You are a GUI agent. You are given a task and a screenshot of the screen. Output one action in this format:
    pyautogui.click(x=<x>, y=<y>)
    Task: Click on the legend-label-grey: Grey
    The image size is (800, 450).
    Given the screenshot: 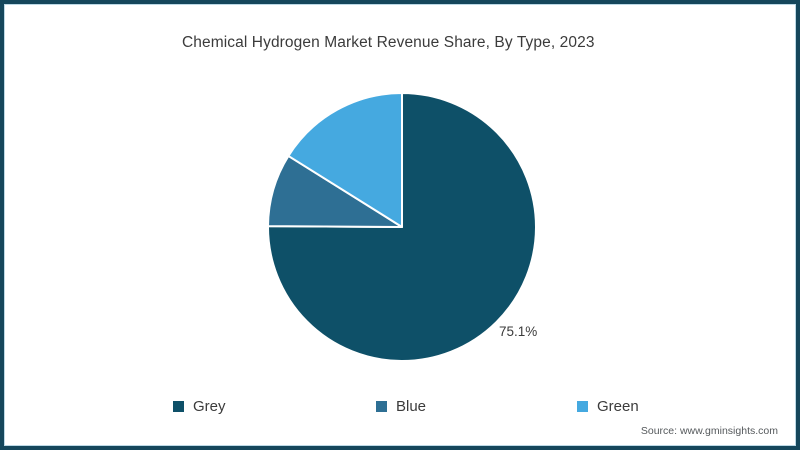 What is the action you would take?
    pyautogui.click(x=209, y=406)
    